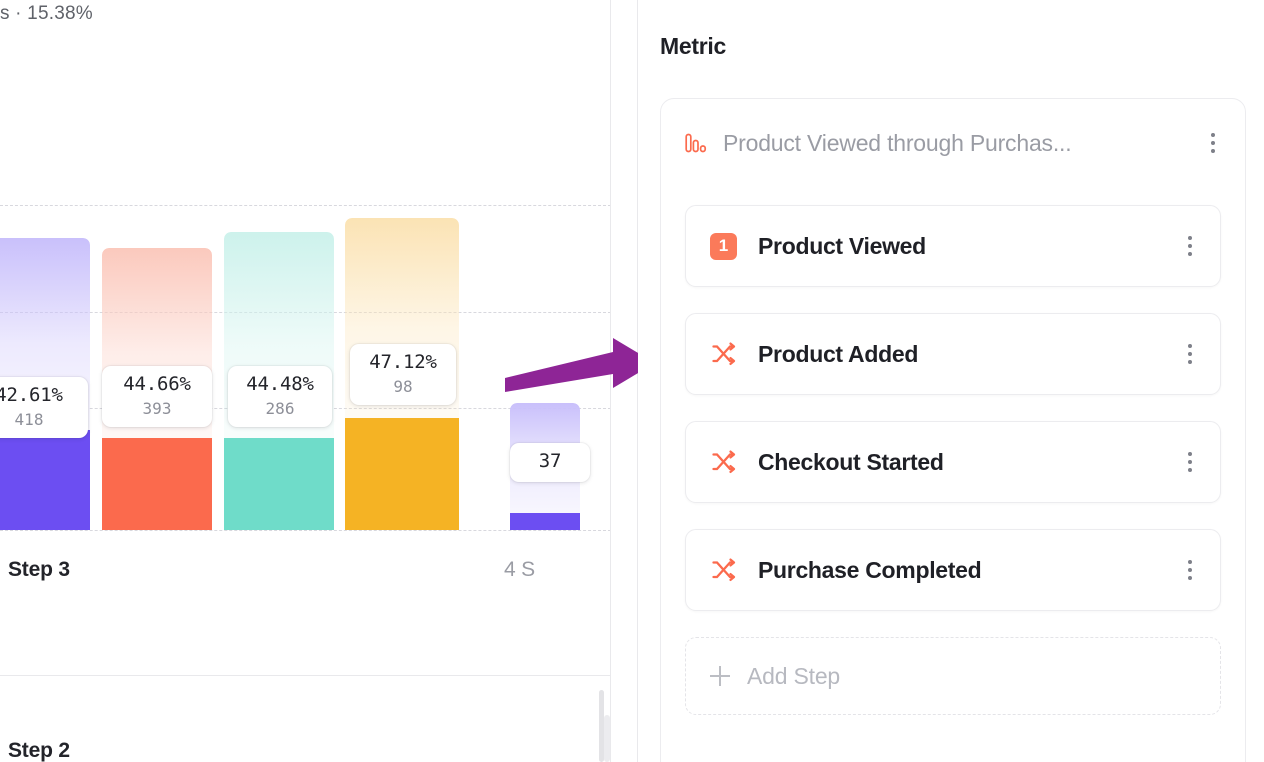  Describe the element at coordinates (39, 750) in the screenshot. I see `lower-section-step-label: Step 2` at that location.